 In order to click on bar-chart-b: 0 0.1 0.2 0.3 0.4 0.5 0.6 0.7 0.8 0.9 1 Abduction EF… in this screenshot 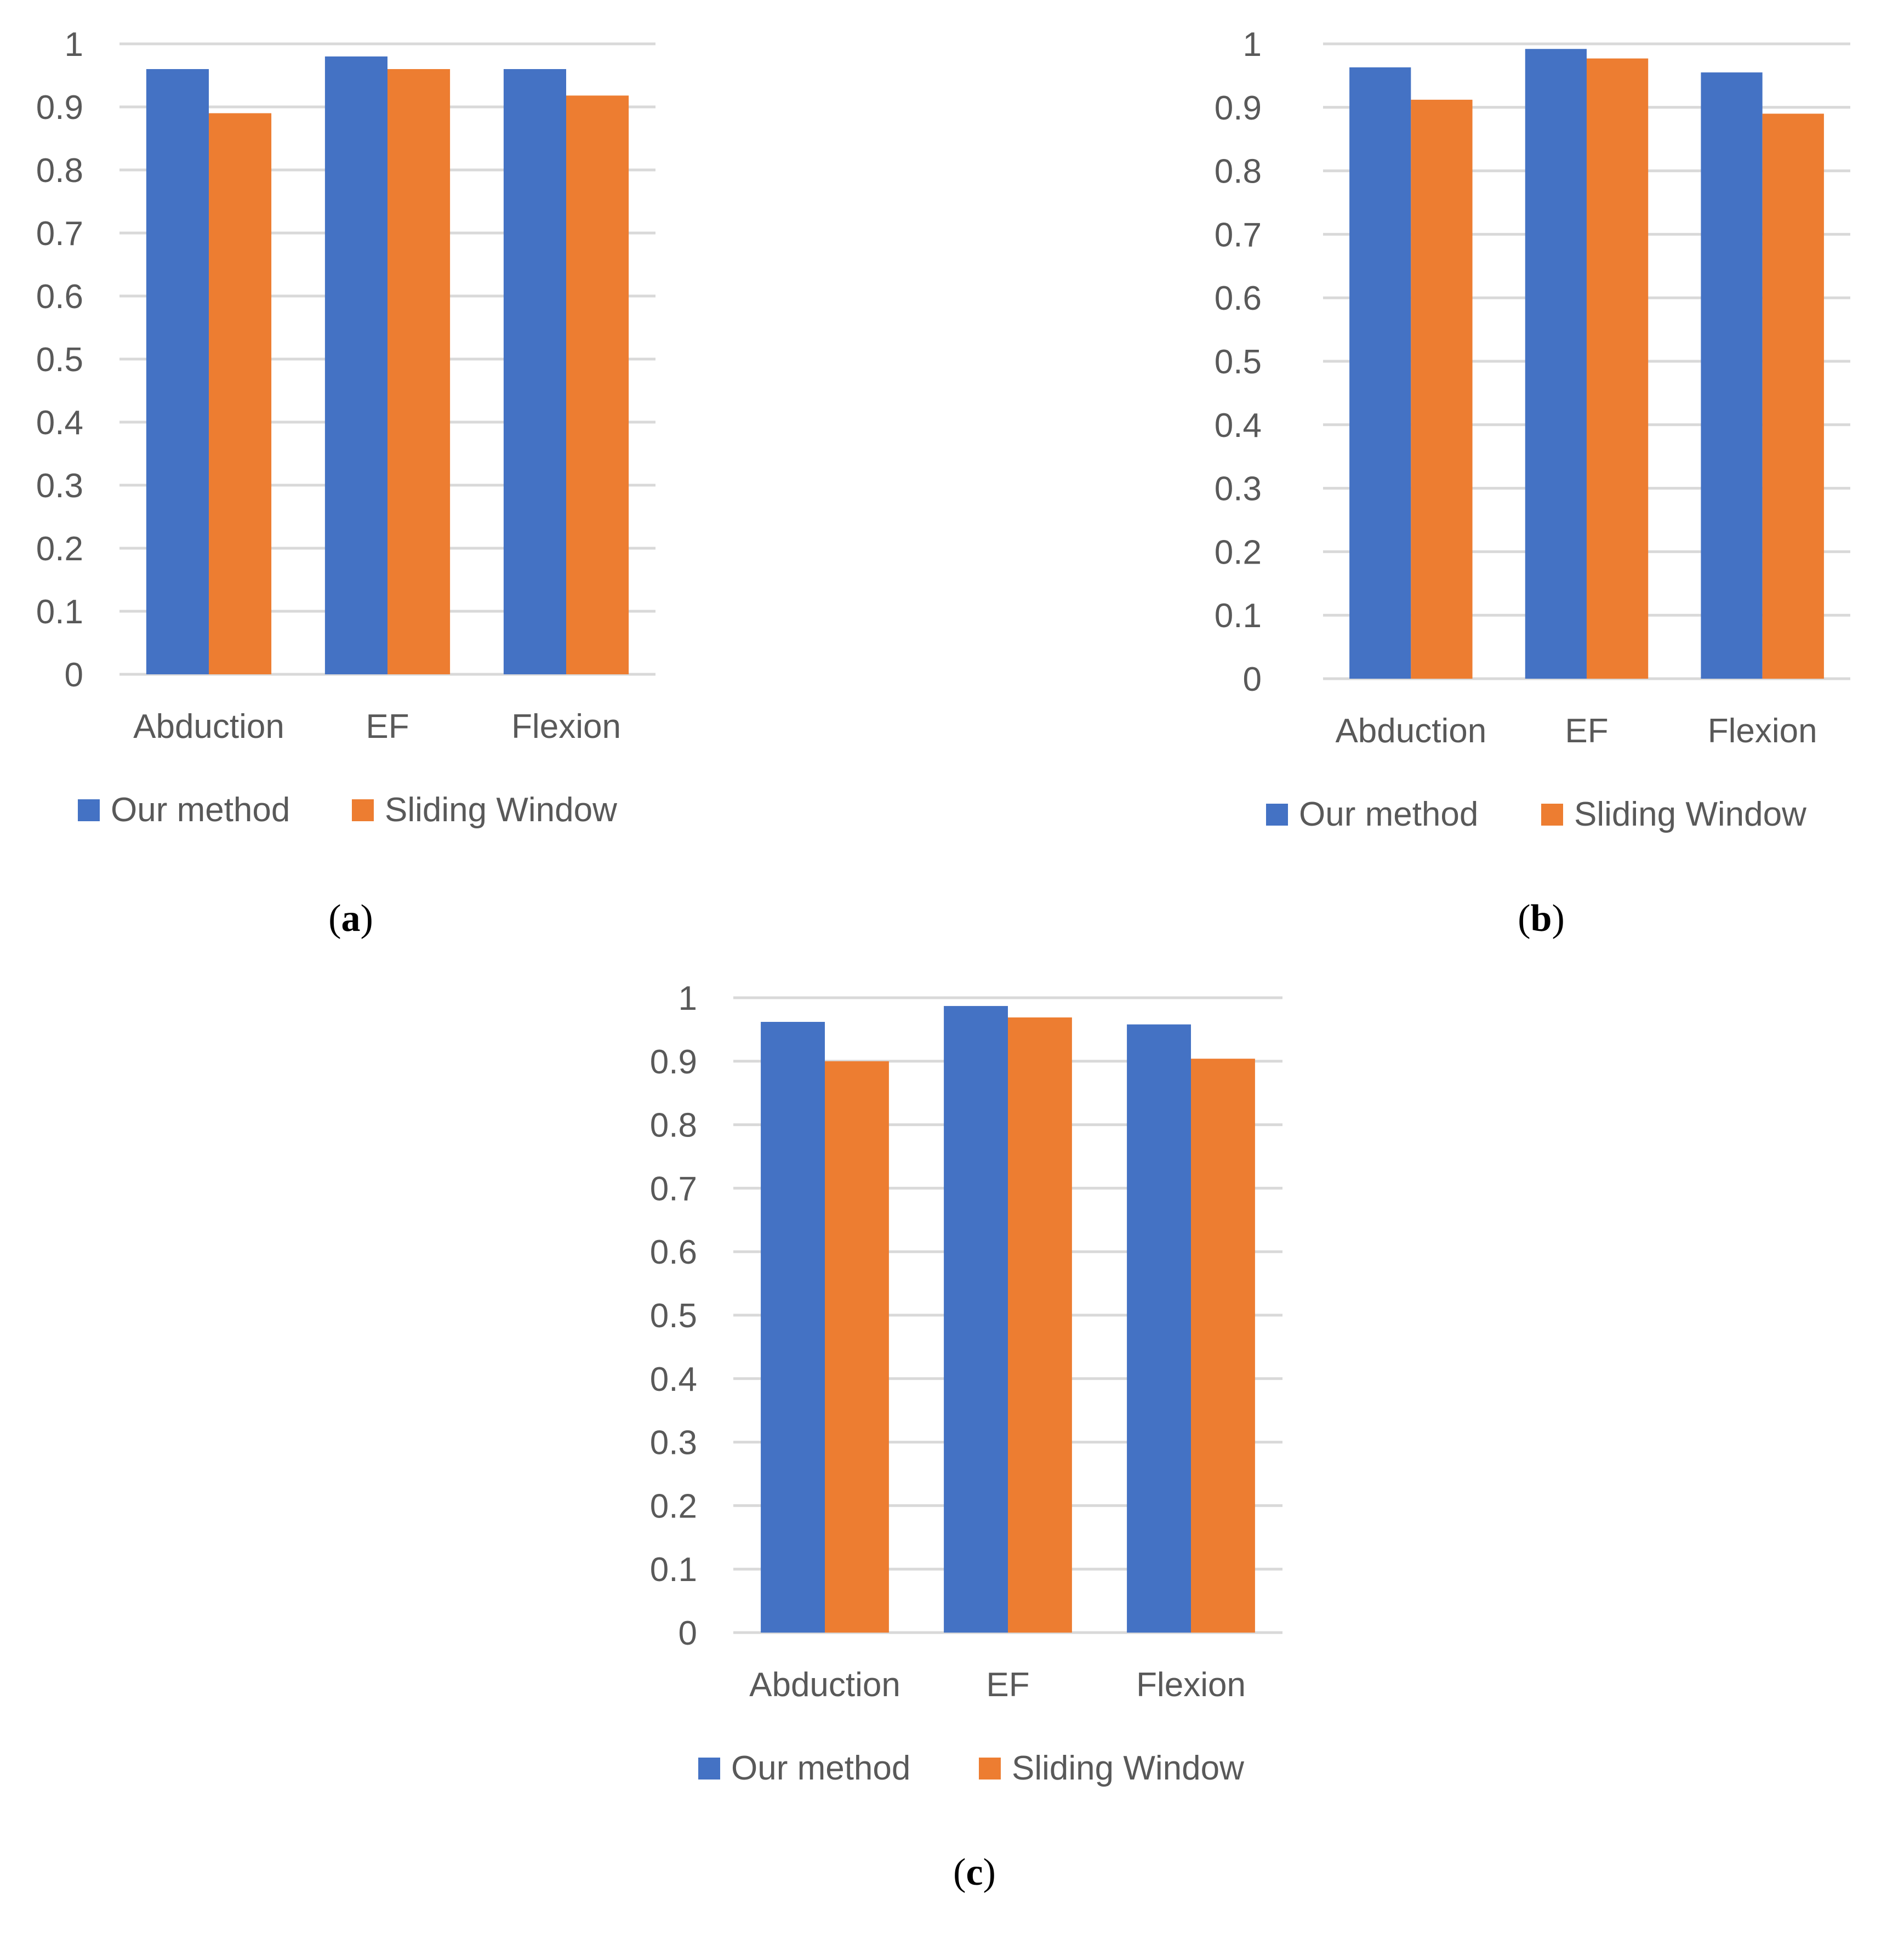, I will do `click(1532, 430)`.